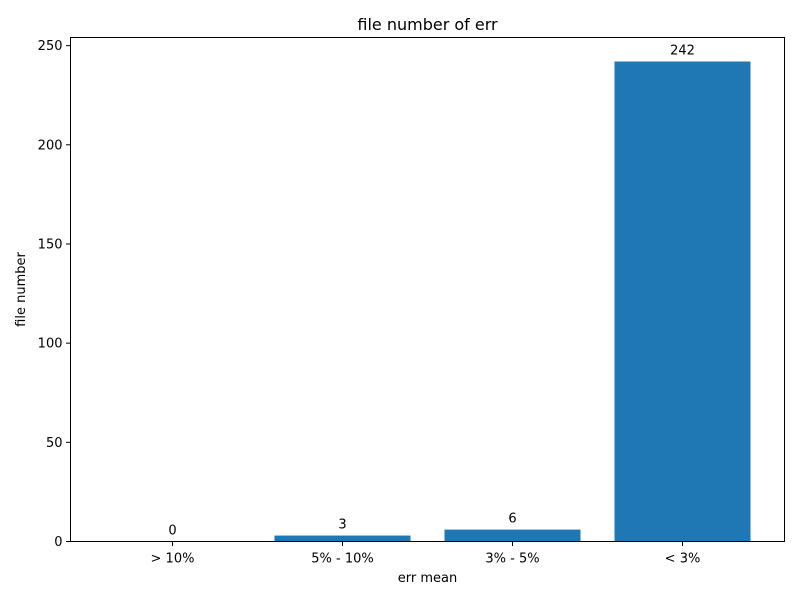 This screenshot has width=800, height=600. I want to click on bar-value-label: 0, so click(172, 531).